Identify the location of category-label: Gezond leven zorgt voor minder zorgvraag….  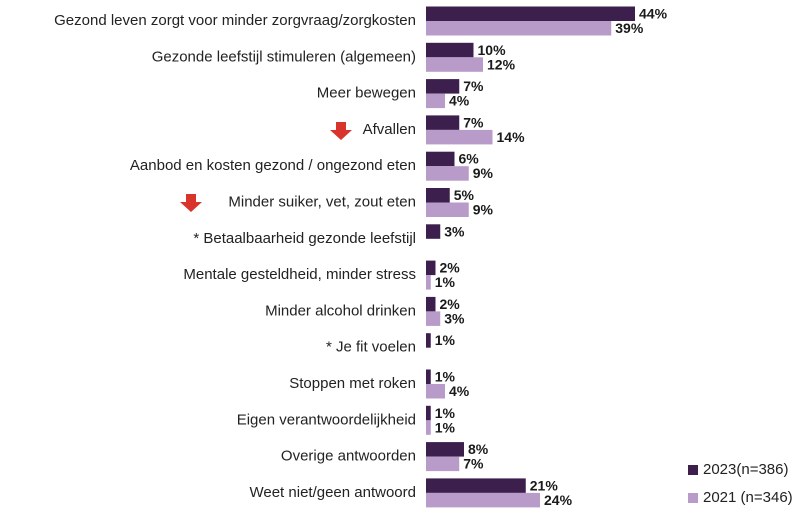
(235, 20).